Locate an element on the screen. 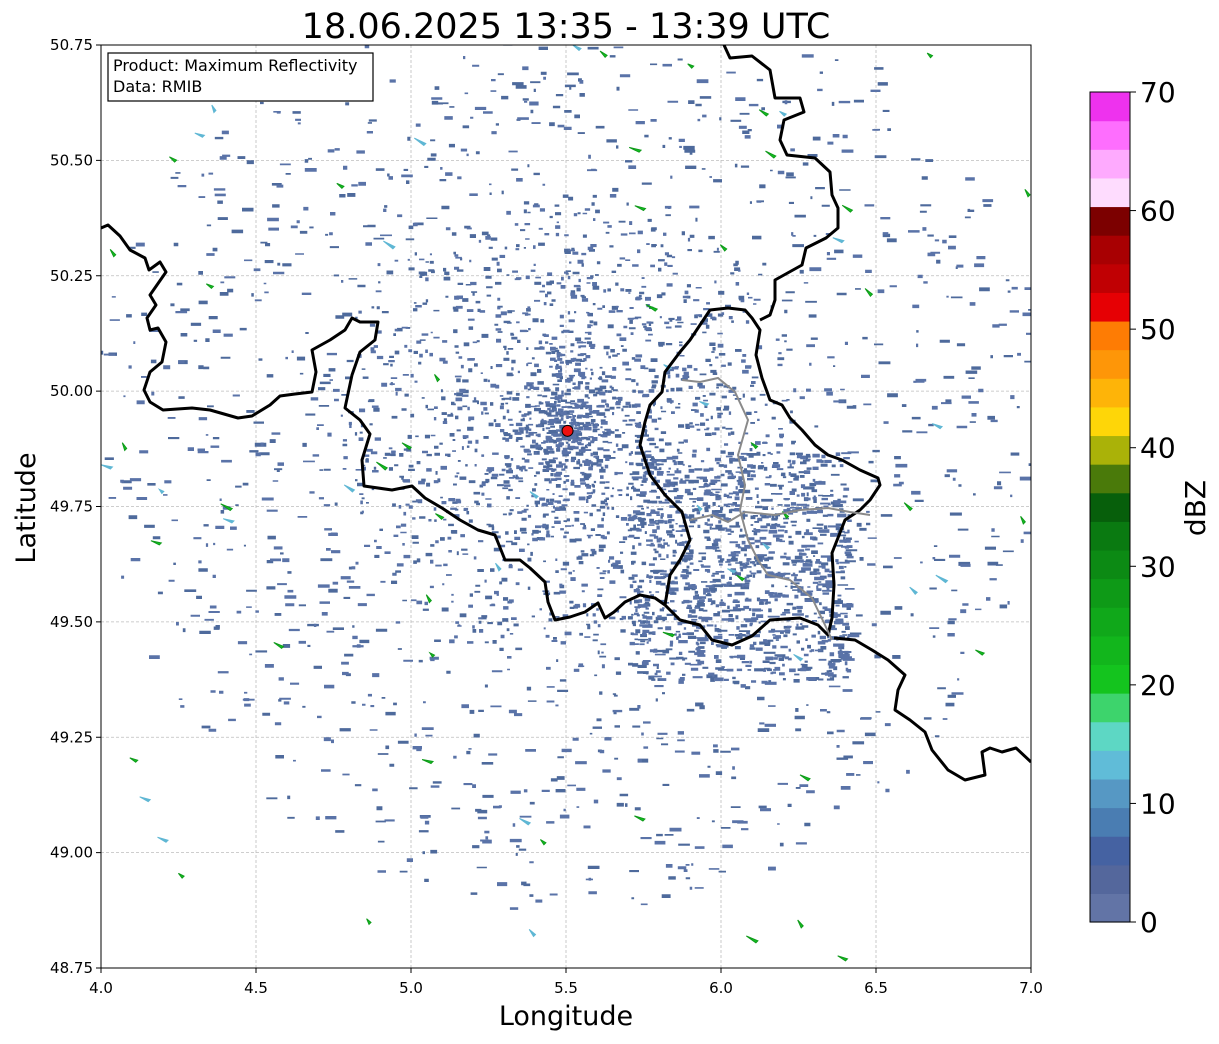 This screenshot has width=1219, height=1044. river-sauer is located at coordinates (780, 515).